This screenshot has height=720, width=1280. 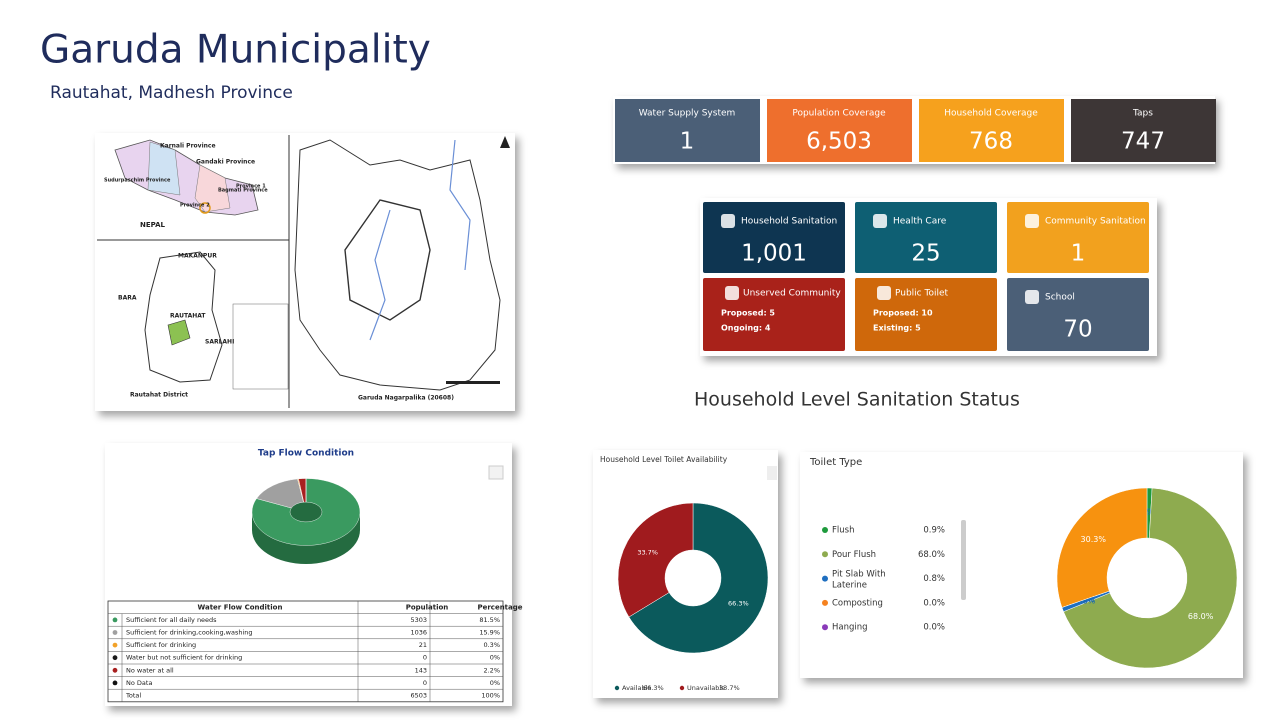 I want to click on table-cell: 100%, so click(x=490, y=696).